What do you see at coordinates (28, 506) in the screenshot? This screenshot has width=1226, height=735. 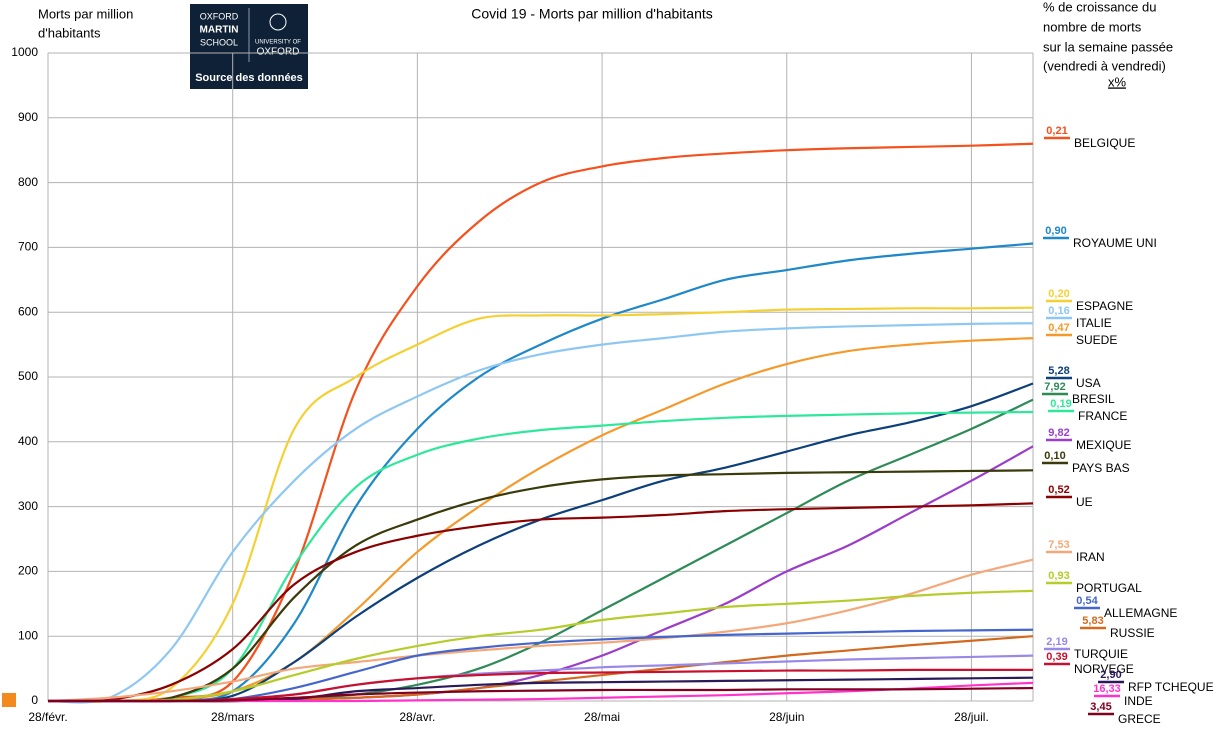 I see `y-tick-label: 300` at bounding box center [28, 506].